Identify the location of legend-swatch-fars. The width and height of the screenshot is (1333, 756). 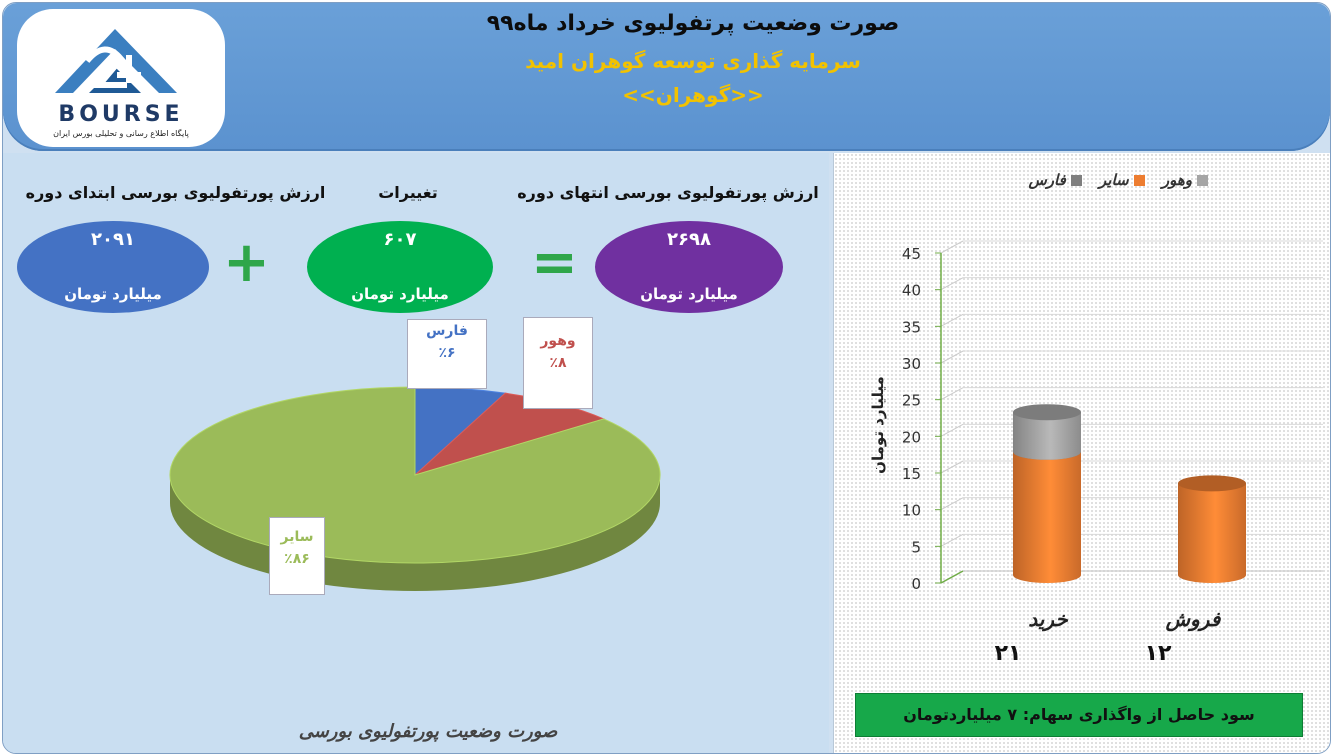
(1076, 180).